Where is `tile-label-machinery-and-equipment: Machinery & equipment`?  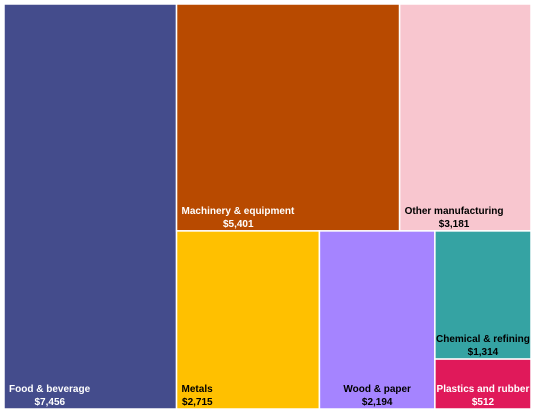 tile-label-machinery-and-equipment: Machinery & equipment is located at coordinates (238, 211).